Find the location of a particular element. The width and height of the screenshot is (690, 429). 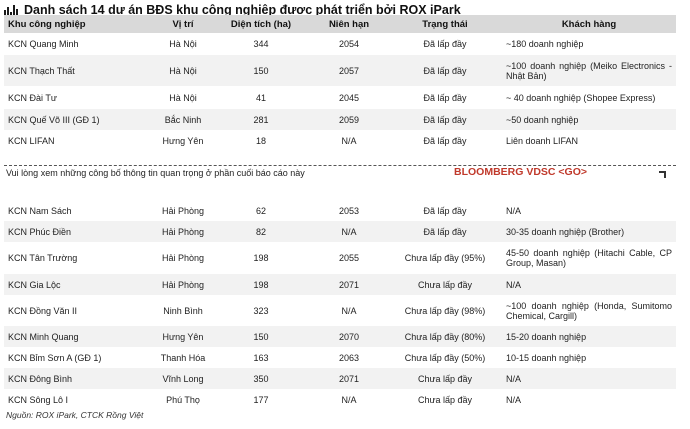

header-status: Trạng thái is located at coordinates (445, 24).